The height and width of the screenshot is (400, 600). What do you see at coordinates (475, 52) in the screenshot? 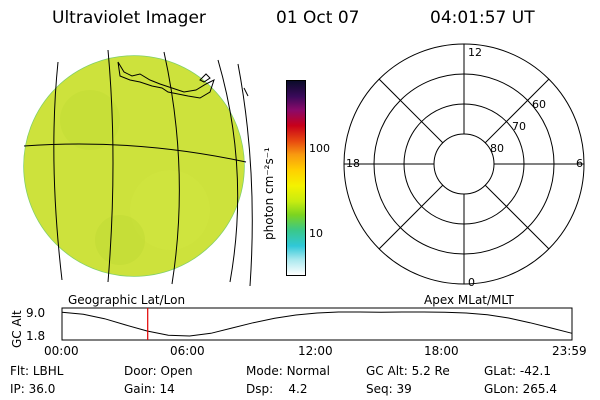
I see `mlt-label-12: 12` at bounding box center [475, 52].